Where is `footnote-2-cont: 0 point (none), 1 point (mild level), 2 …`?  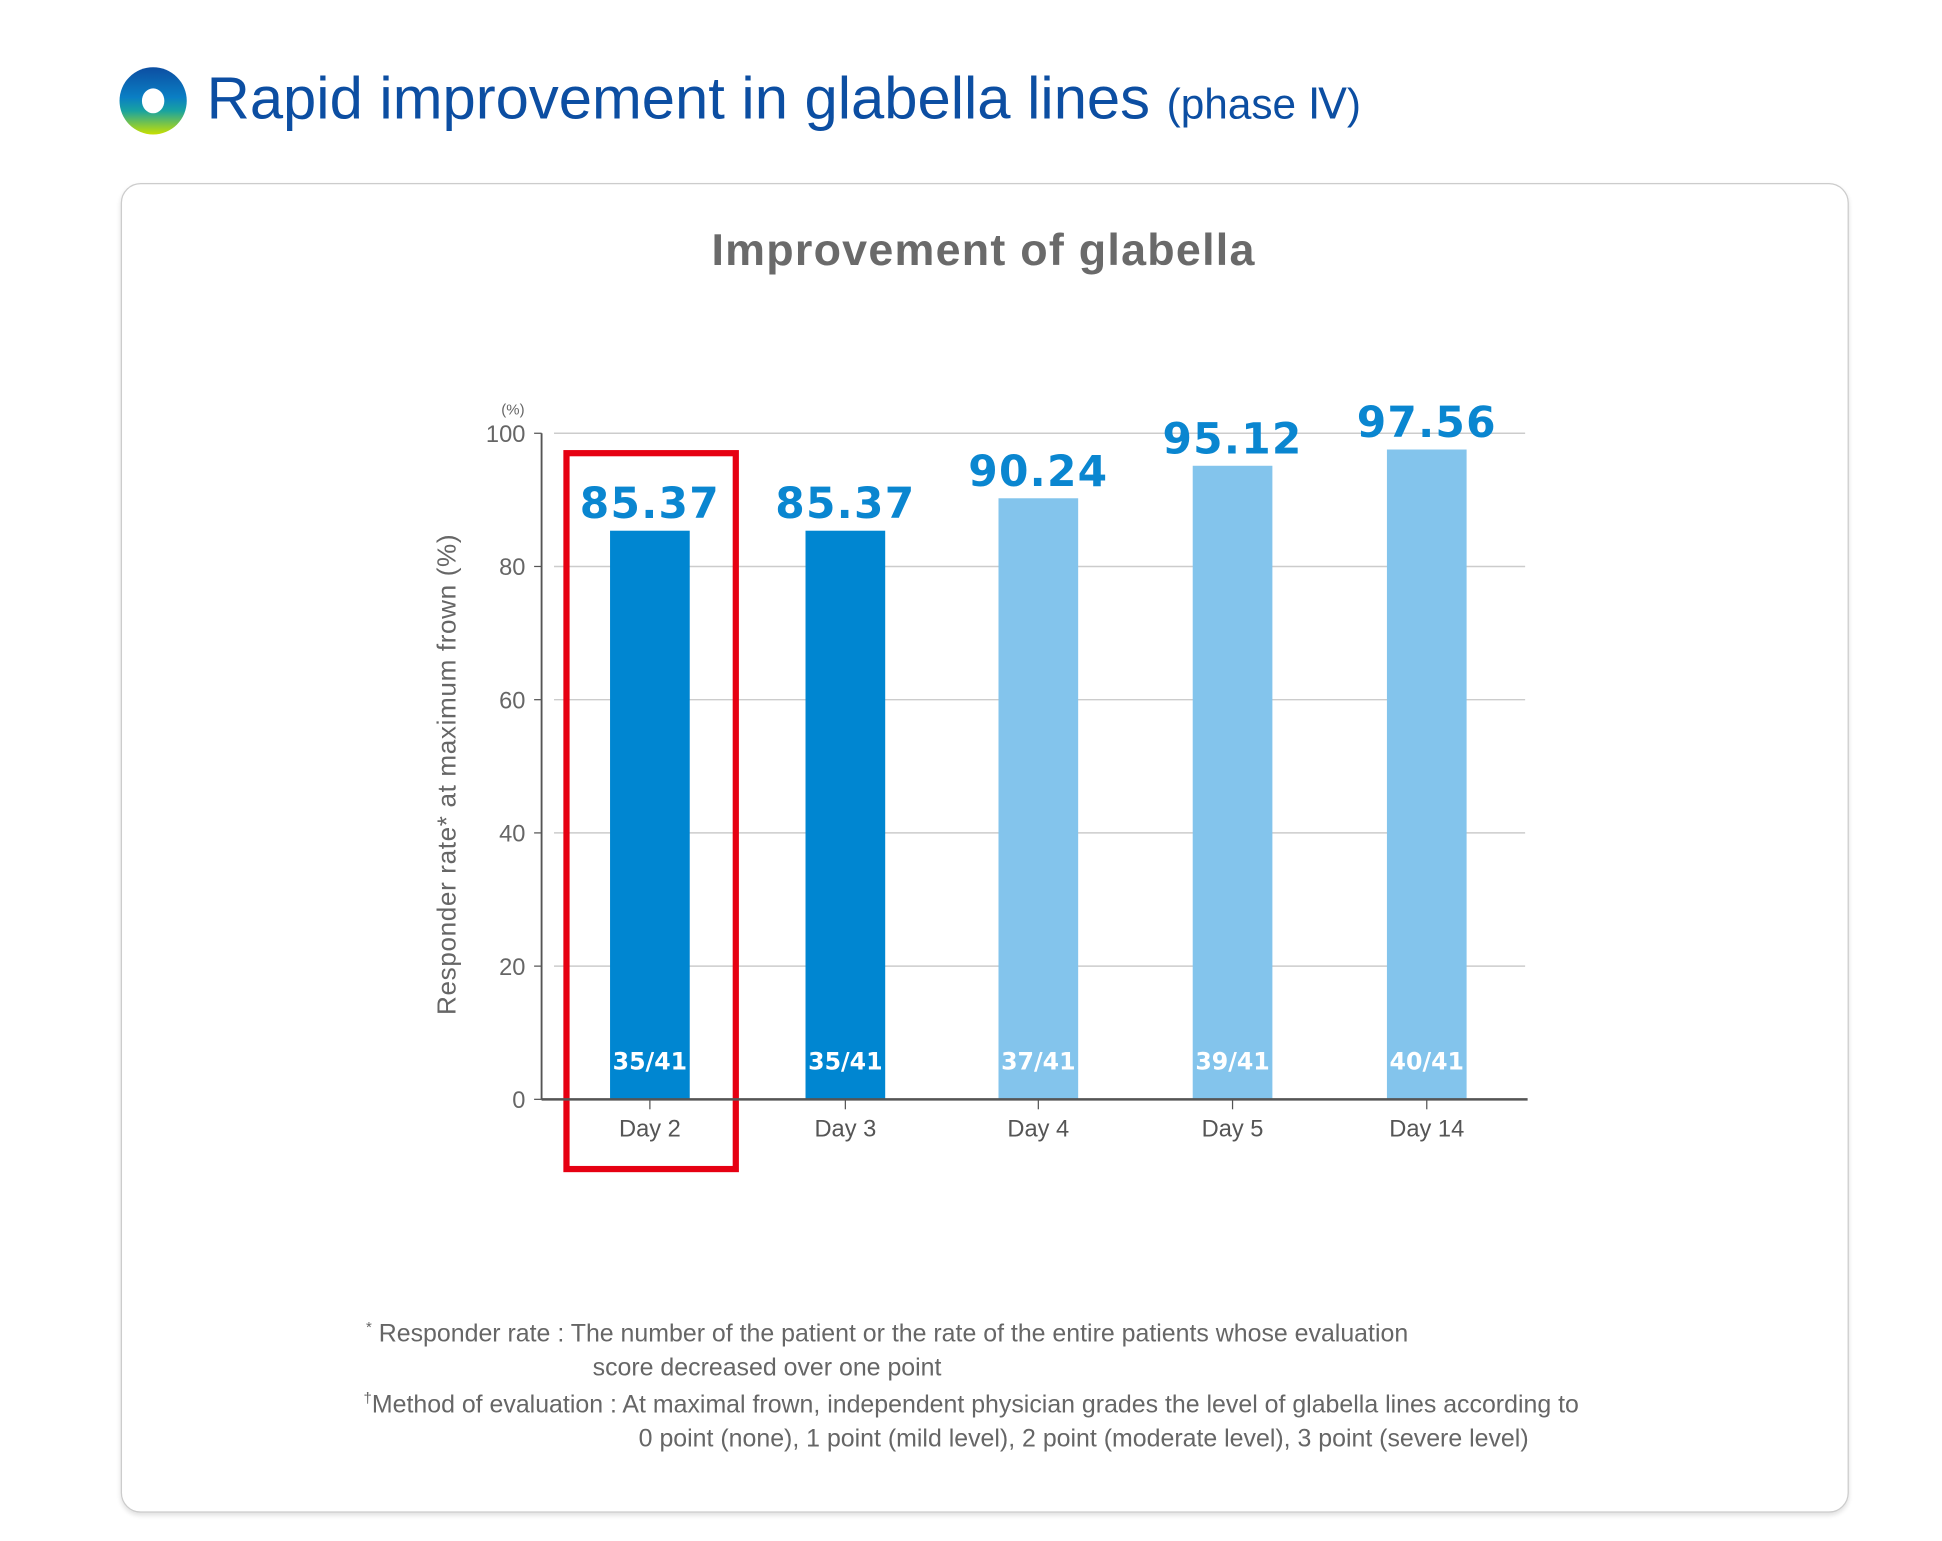 footnote-2-cont: 0 point (none), 1 point (mild level), 2 … is located at coordinates (1083, 1439).